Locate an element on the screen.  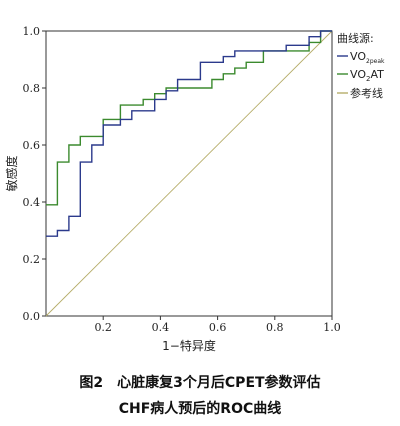
y-tick-label: 1.0 is located at coordinates (32, 31).